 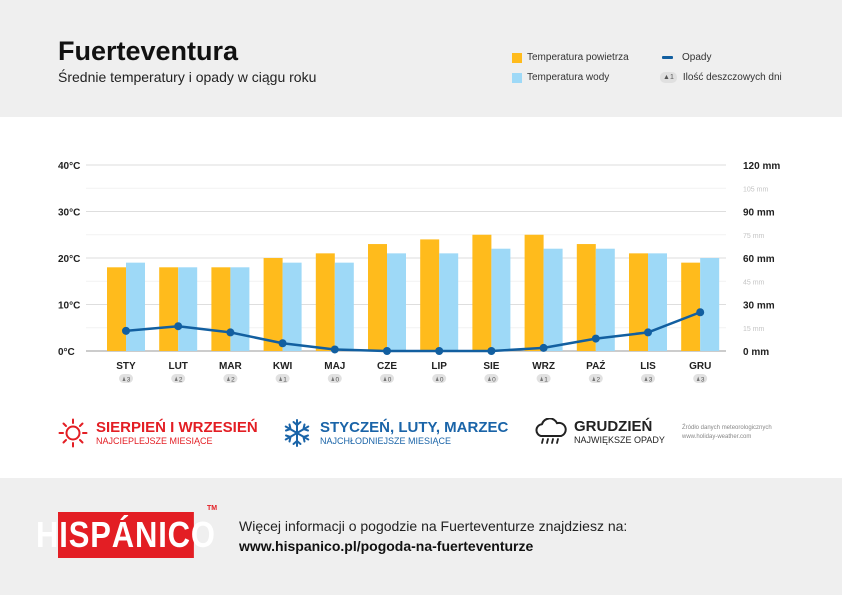 What do you see at coordinates (177, 427) in the screenshot?
I see `warmest-title: SIERPIEŃ I WRZESIEŃ` at bounding box center [177, 427].